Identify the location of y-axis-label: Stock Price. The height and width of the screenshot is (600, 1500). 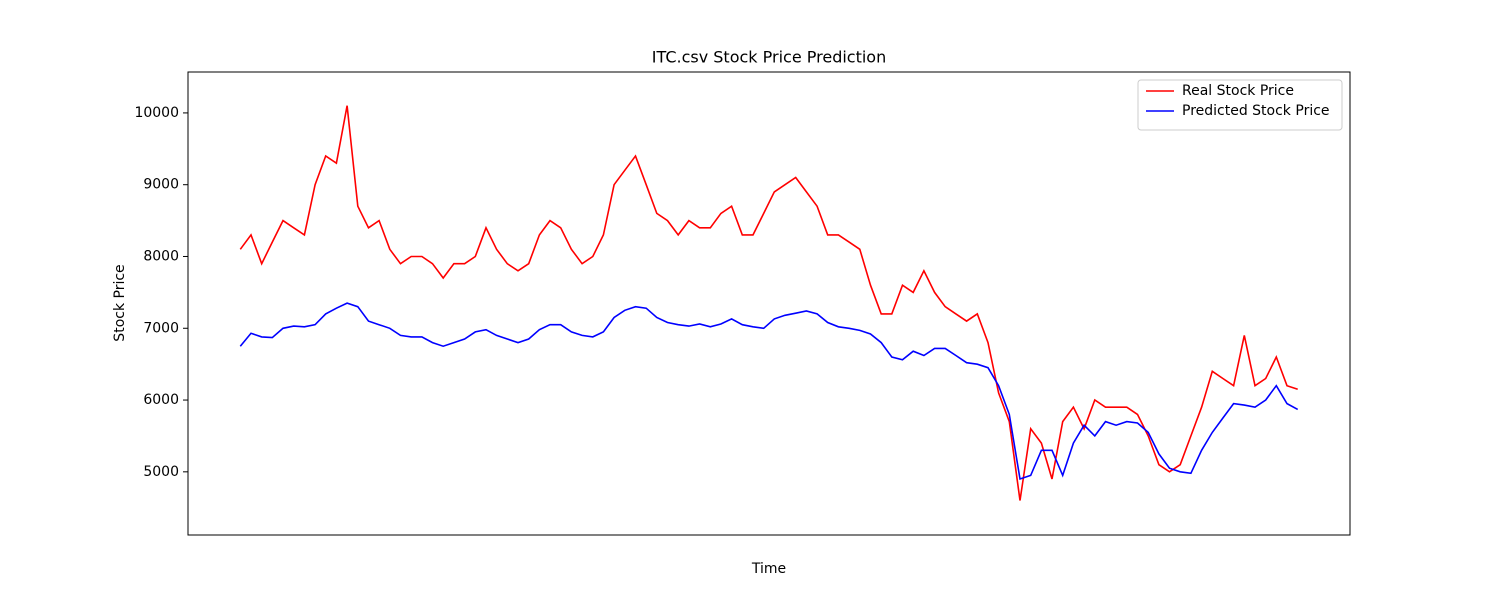
(120, 302).